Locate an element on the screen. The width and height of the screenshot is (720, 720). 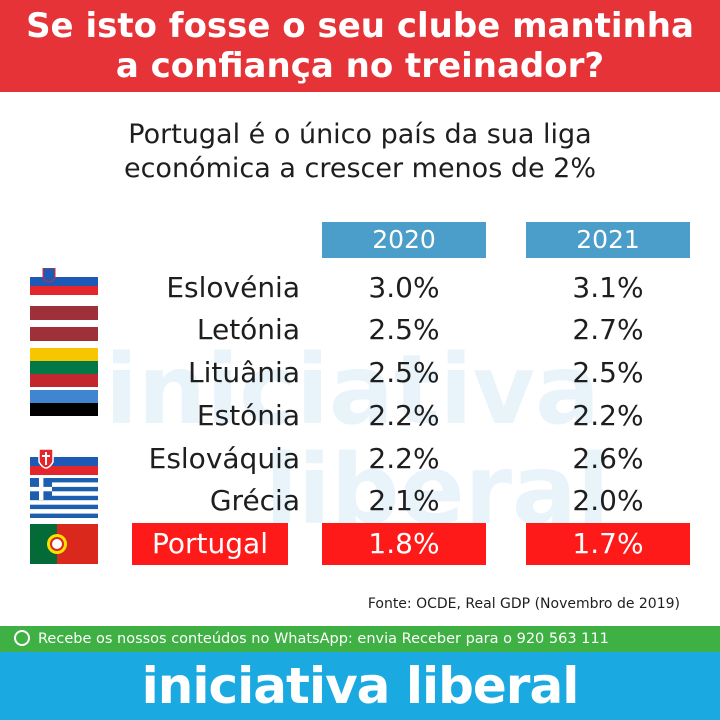
subtitle-line-1: Portugal é o único país da sua liga is located at coordinates (360, 134).